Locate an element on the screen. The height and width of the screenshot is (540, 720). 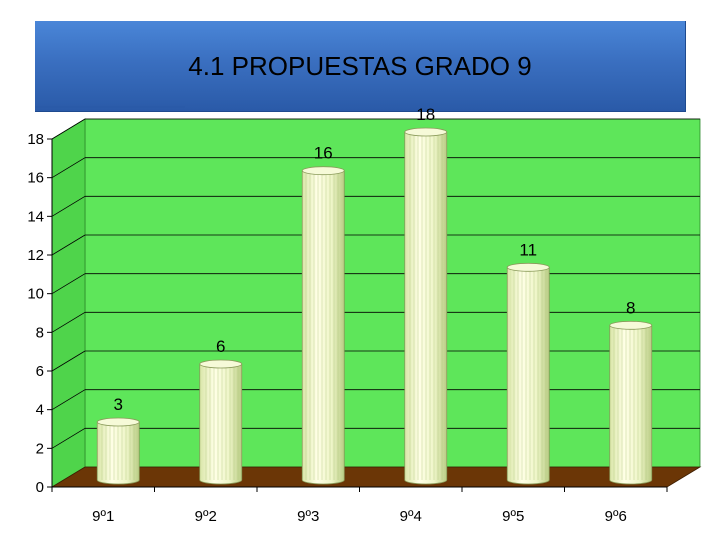
x-tick-label: 9º6 is located at coordinates (616, 516).